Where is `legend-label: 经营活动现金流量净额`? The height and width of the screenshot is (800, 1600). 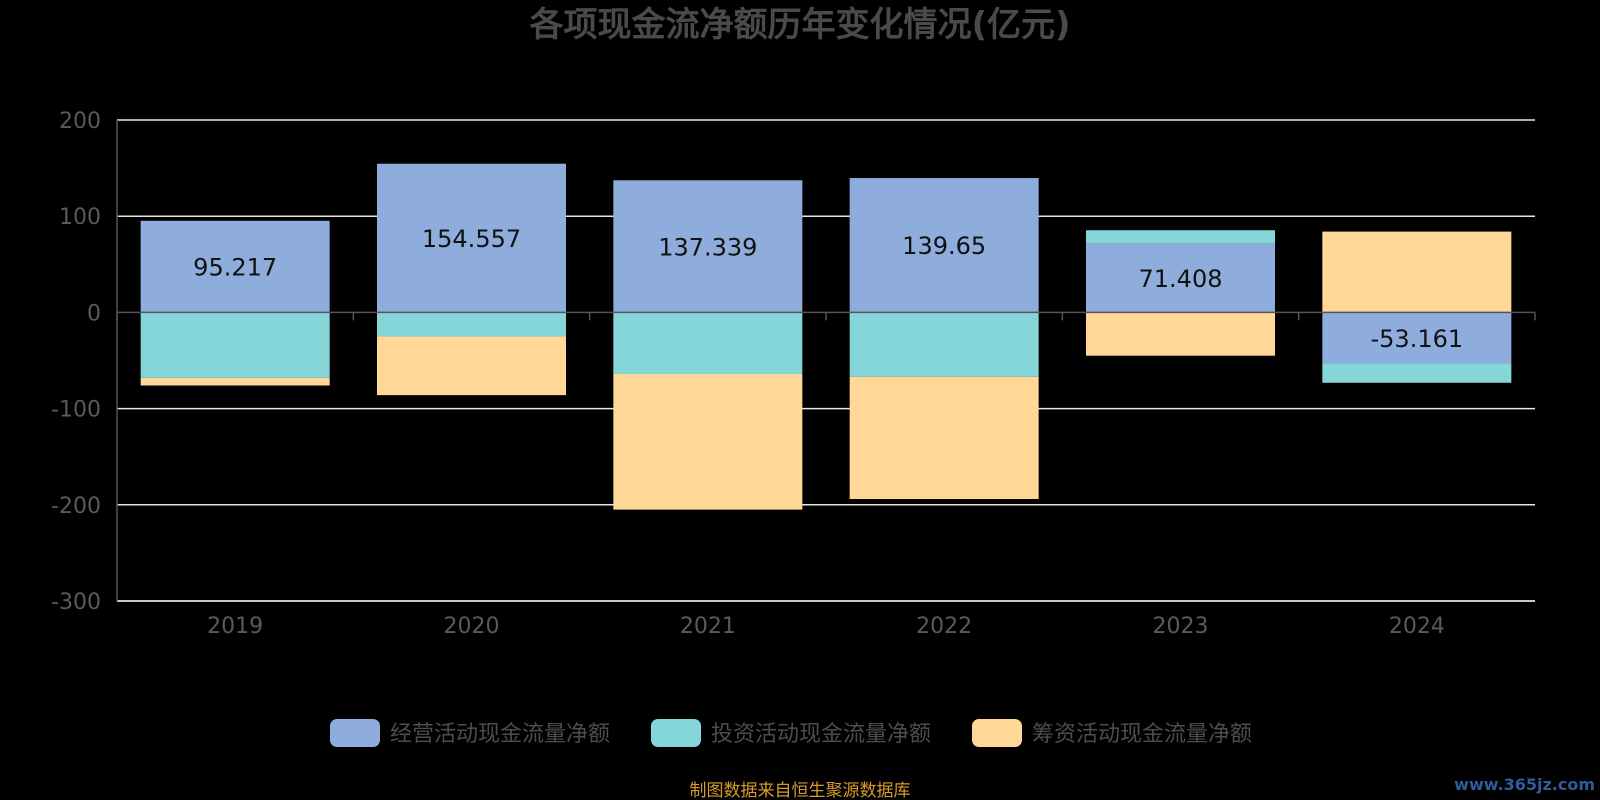
legend-label: 经营活动现金流量净额 is located at coordinates (500, 734).